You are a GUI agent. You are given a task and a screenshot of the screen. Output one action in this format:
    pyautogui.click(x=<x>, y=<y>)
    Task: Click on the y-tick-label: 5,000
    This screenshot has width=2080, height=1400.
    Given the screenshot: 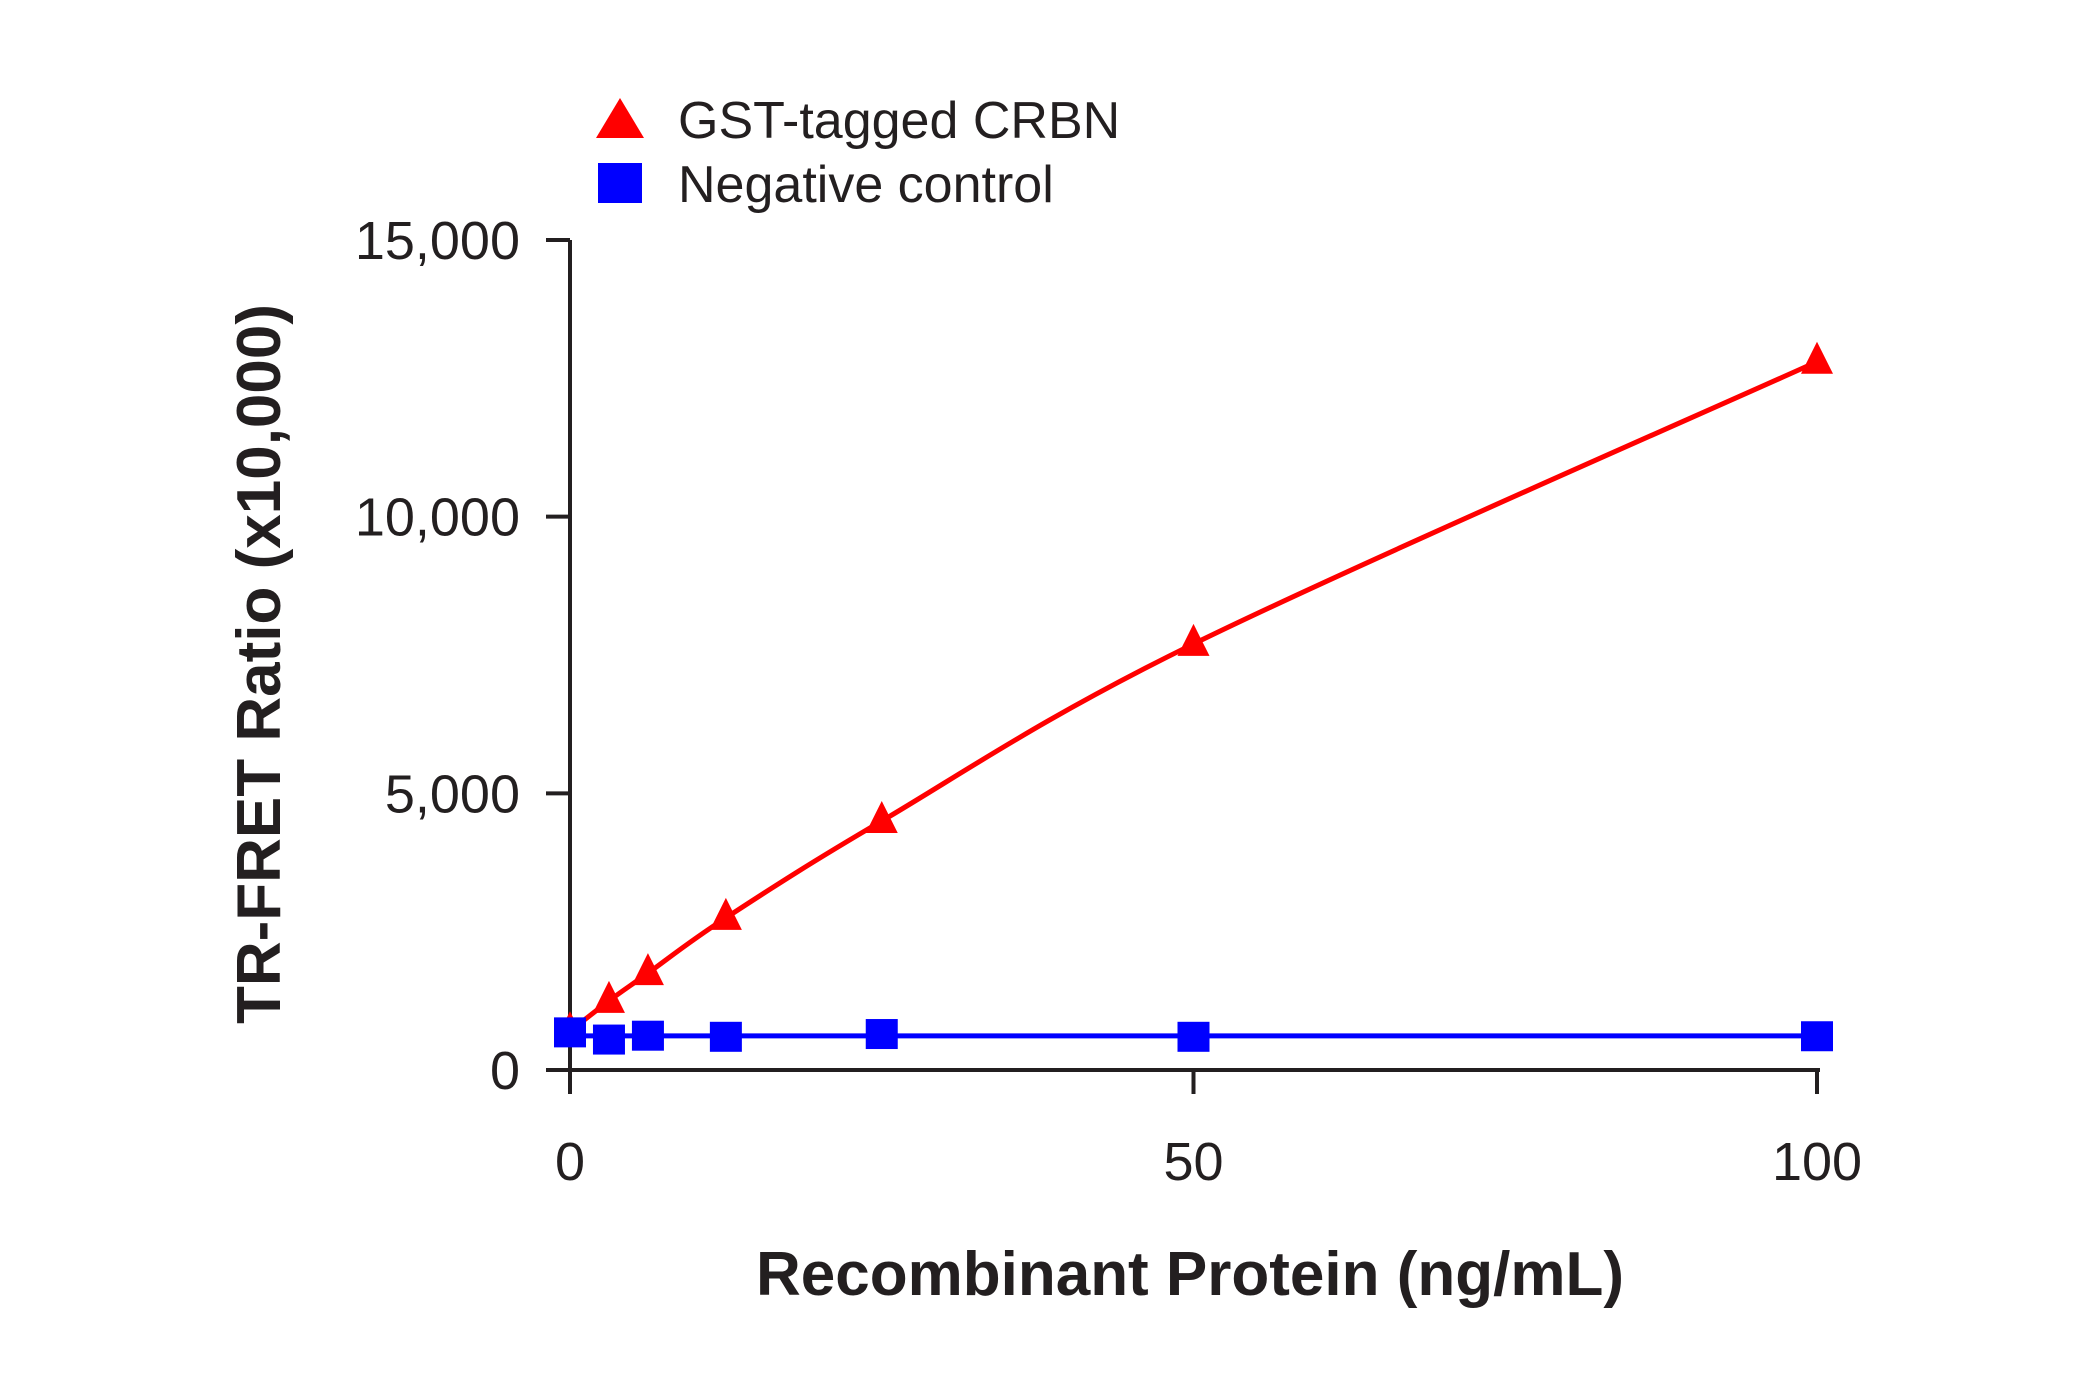 What is the action you would take?
    pyautogui.click(x=452, y=794)
    